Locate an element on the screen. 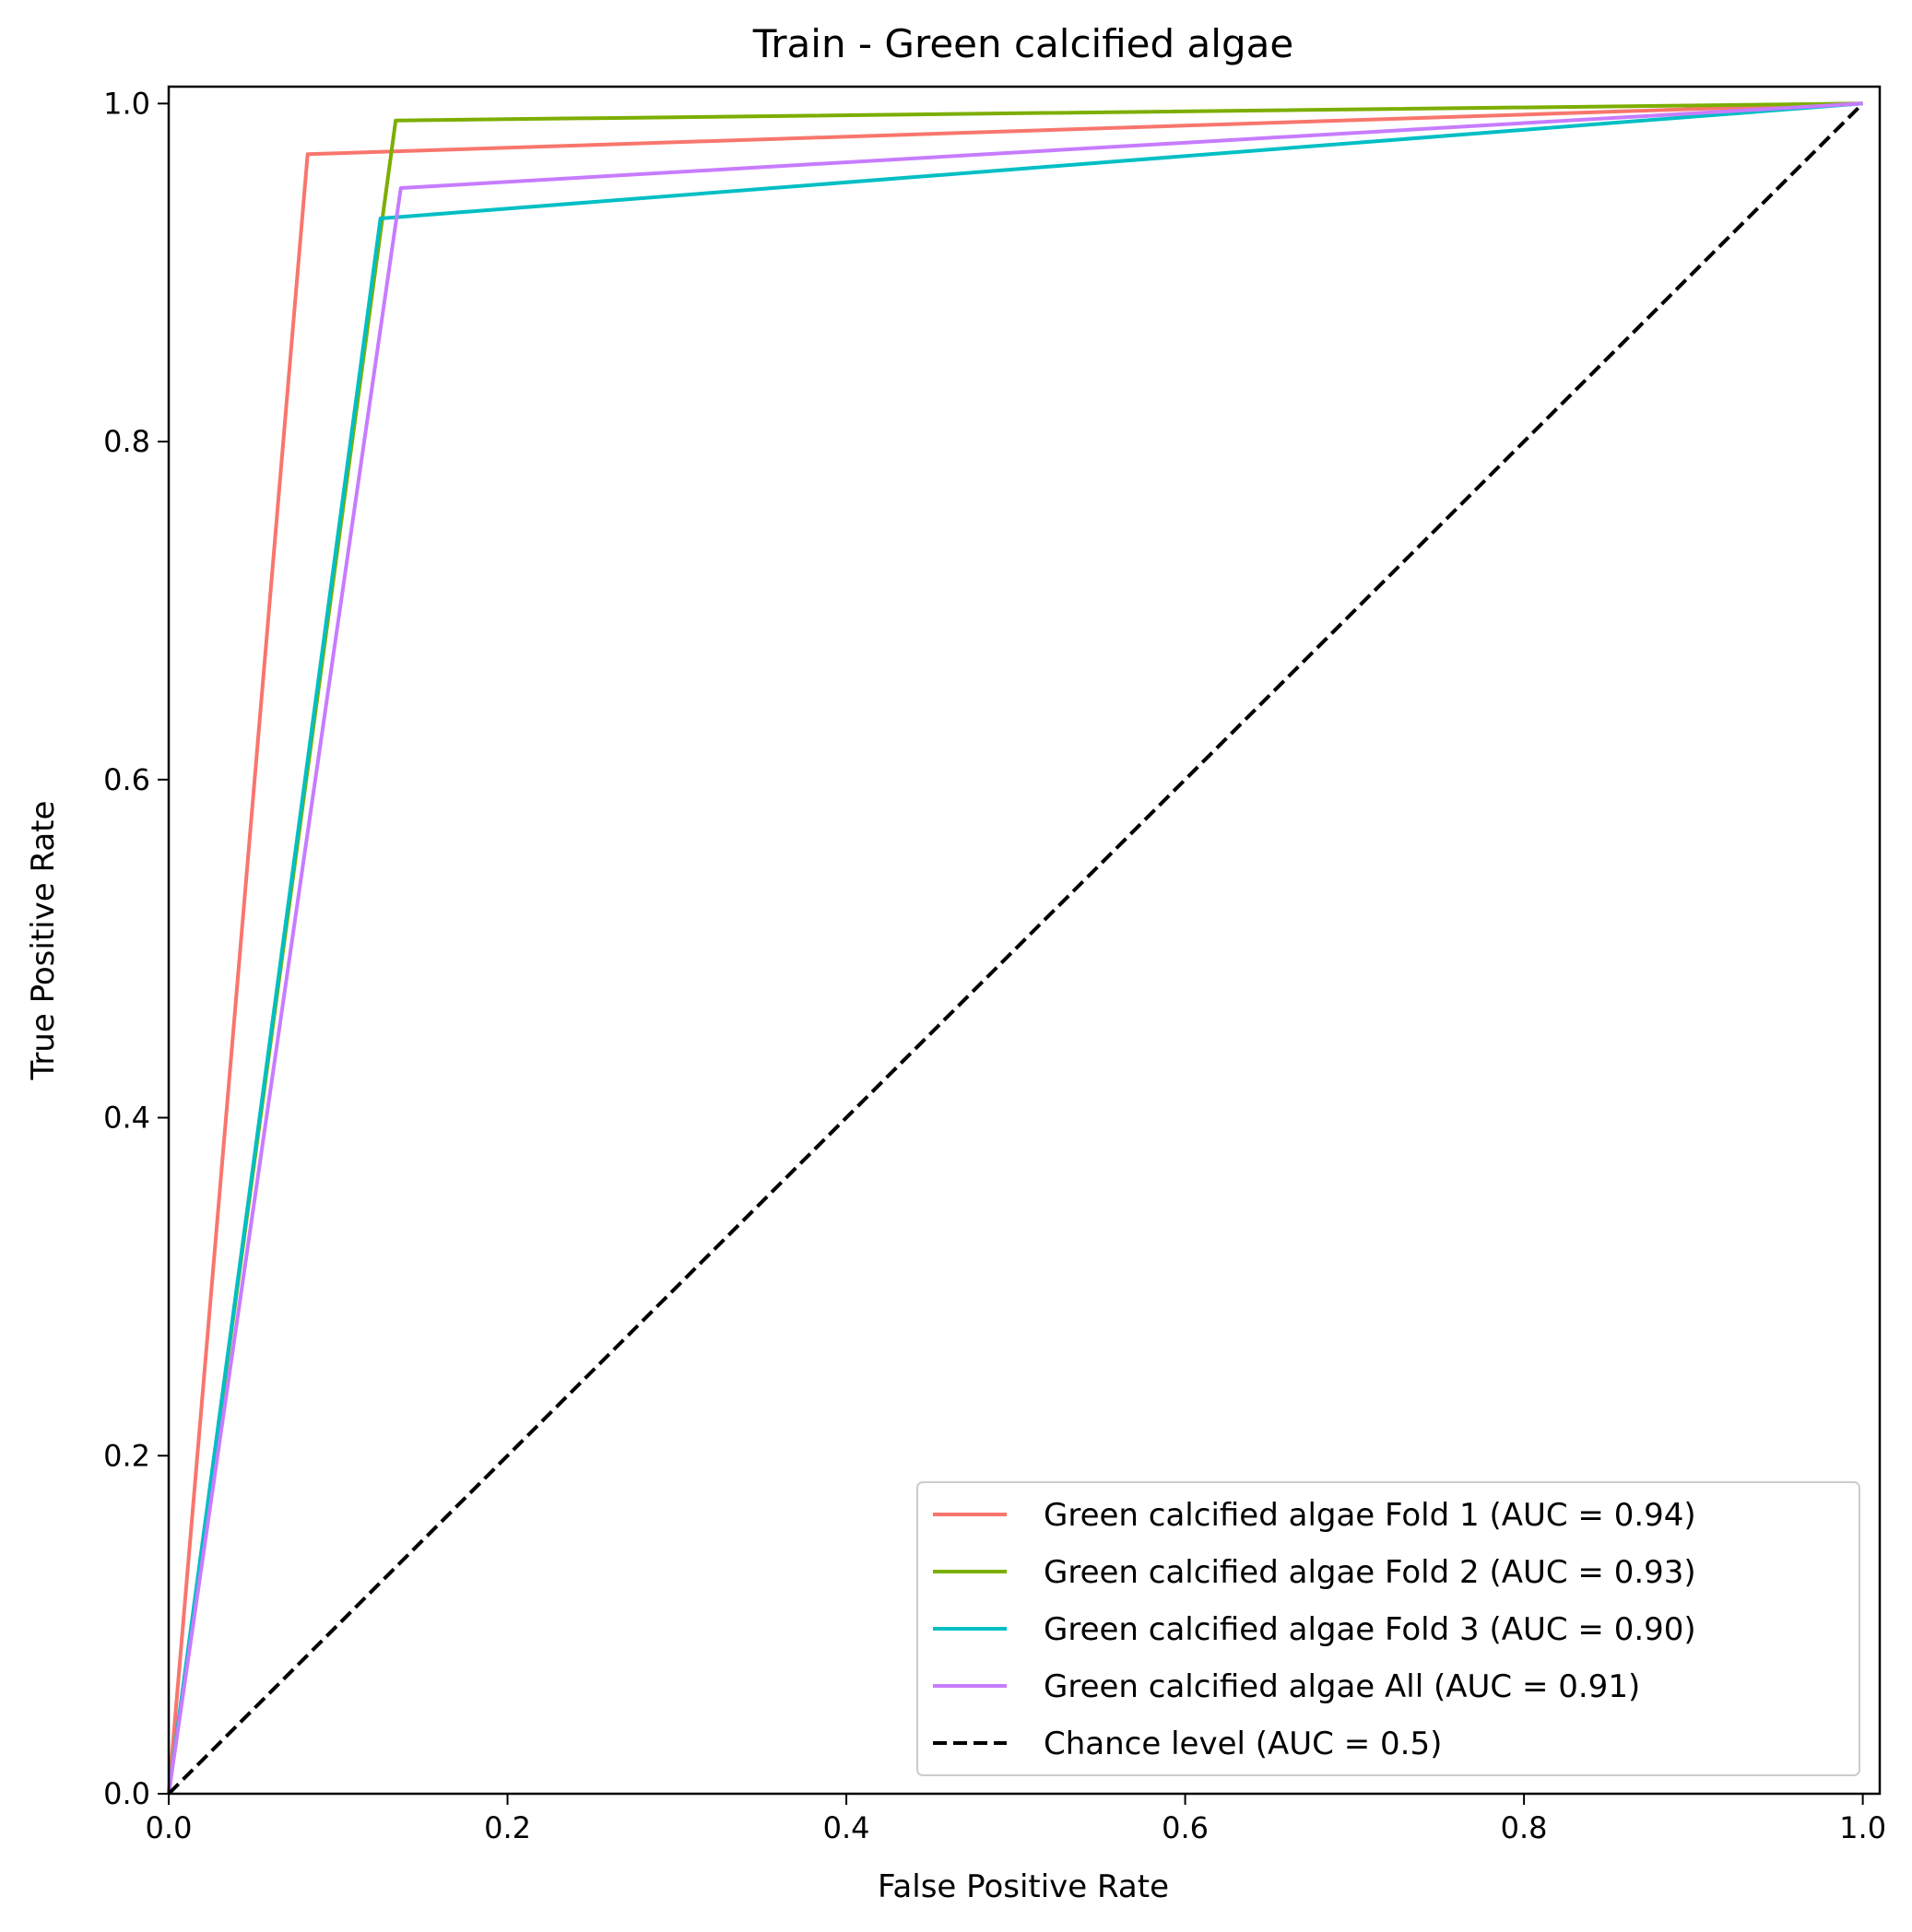 This screenshot has width=1912, height=1932. chart-title: Train - Green calcified algae is located at coordinates (1022, 43).